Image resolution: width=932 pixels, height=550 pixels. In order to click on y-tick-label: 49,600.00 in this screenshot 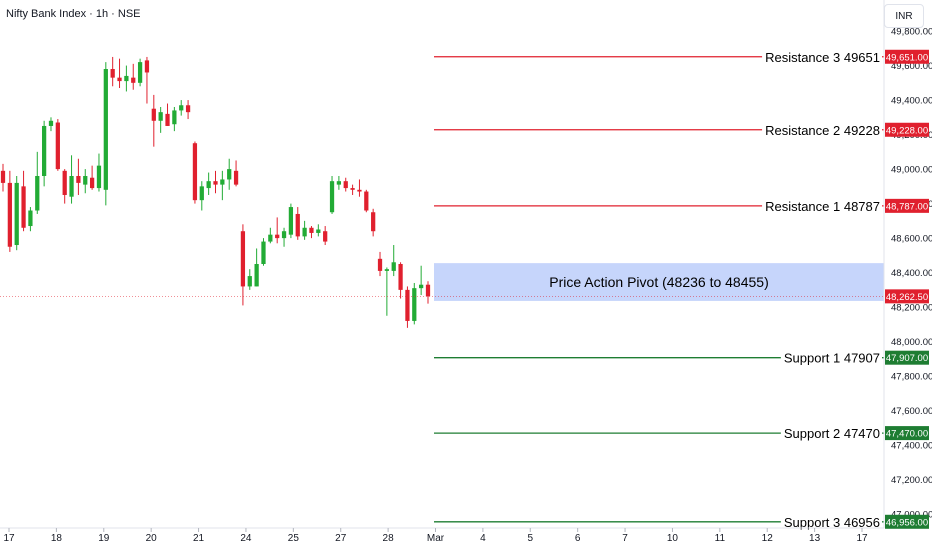, I will do `click(911, 66)`.